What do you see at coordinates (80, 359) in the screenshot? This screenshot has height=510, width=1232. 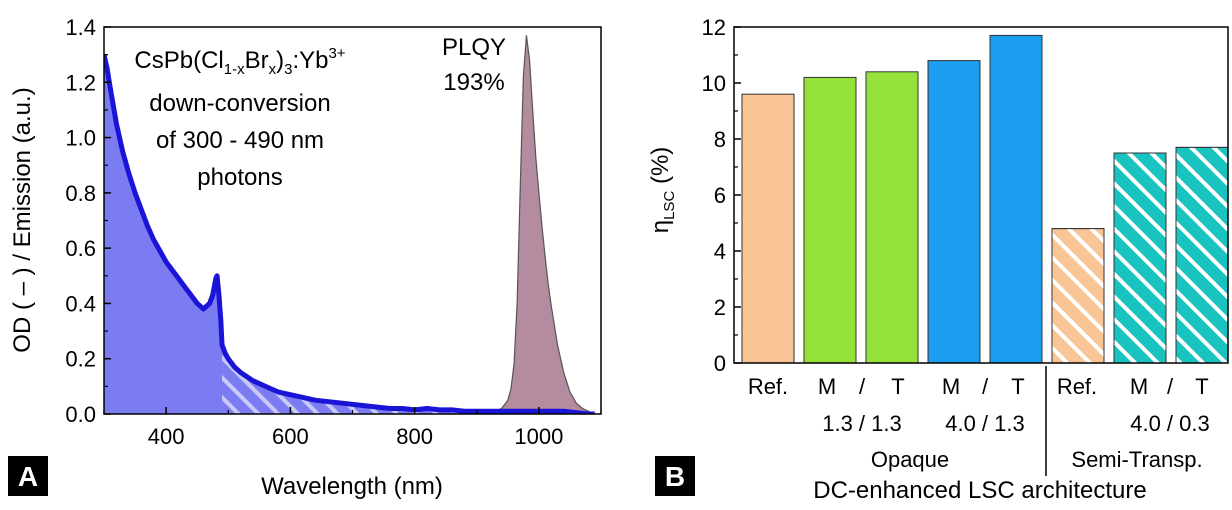 I see `y-tick-label: 0.2` at bounding box center [80, 359].